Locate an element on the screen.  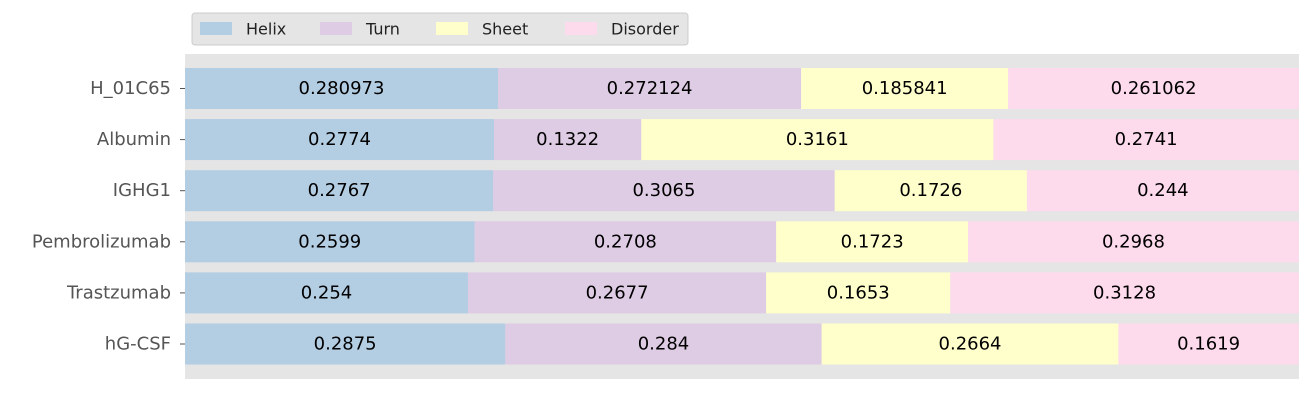
y-tick-label-1: Albumin is located at coordinates (134, 139).